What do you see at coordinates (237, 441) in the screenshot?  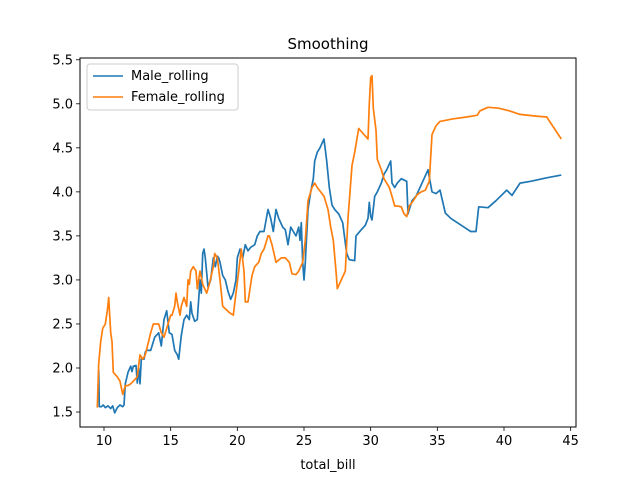 I see `x-tick-label: 20` at bounding box center [237, 441].